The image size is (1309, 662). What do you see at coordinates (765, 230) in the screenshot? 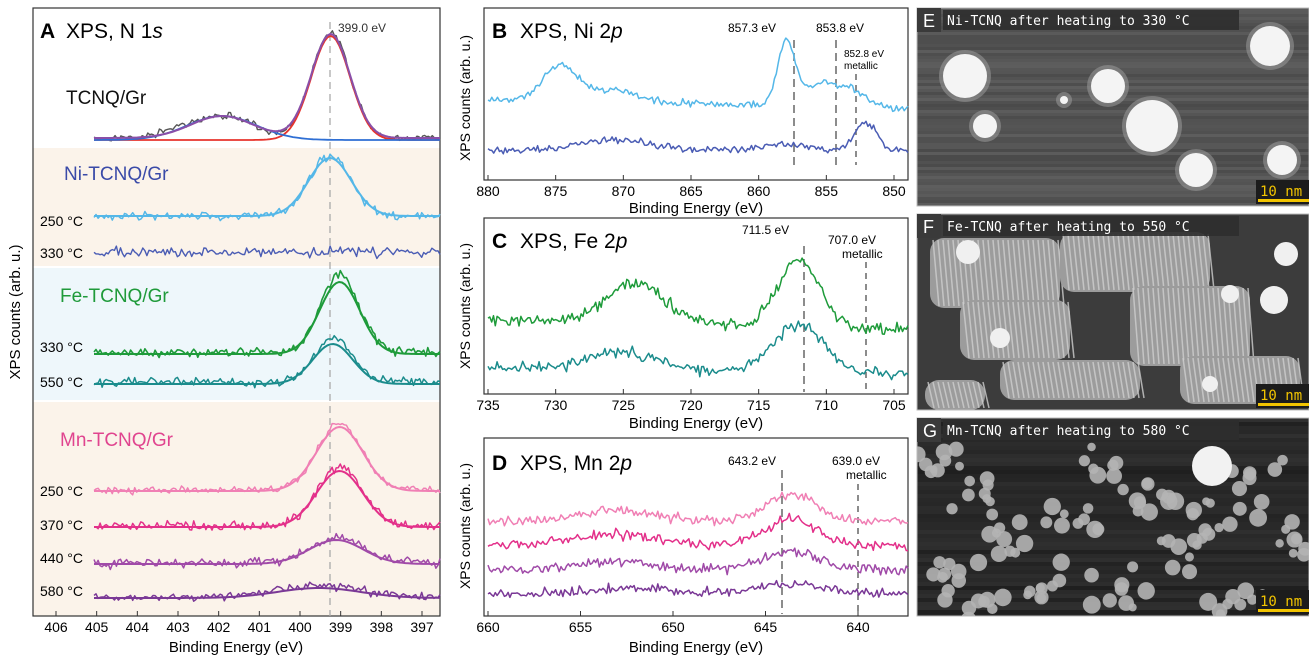
I see `panel-c-ann-711: 711.5 eV` at bounding box center [765, 230].